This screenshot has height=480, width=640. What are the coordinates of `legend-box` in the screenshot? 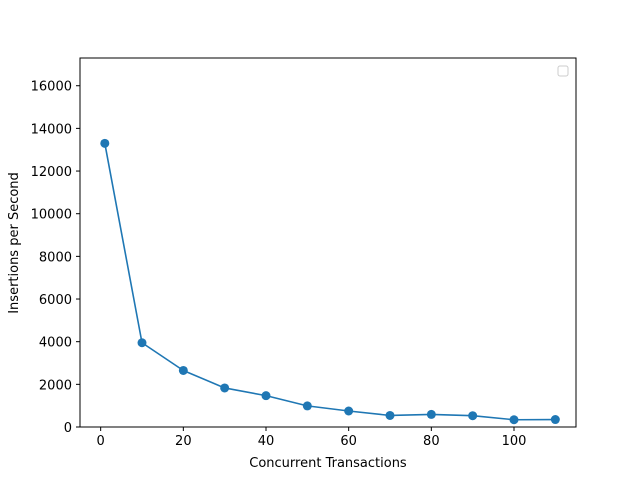 It's located at (563, 71).